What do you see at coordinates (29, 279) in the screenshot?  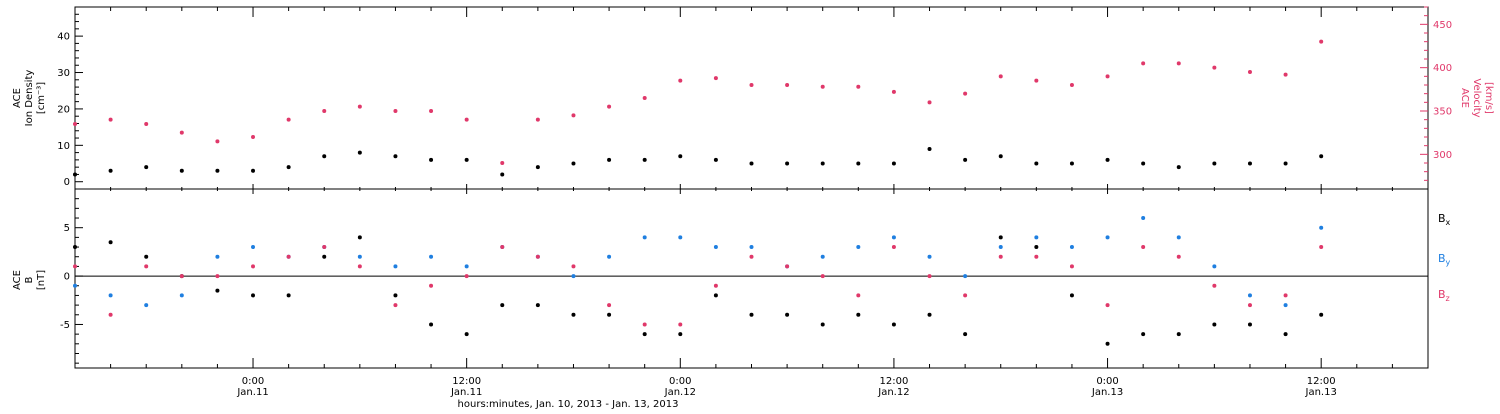 I see `b-label-line2: B` at bounding box center [29, 279].